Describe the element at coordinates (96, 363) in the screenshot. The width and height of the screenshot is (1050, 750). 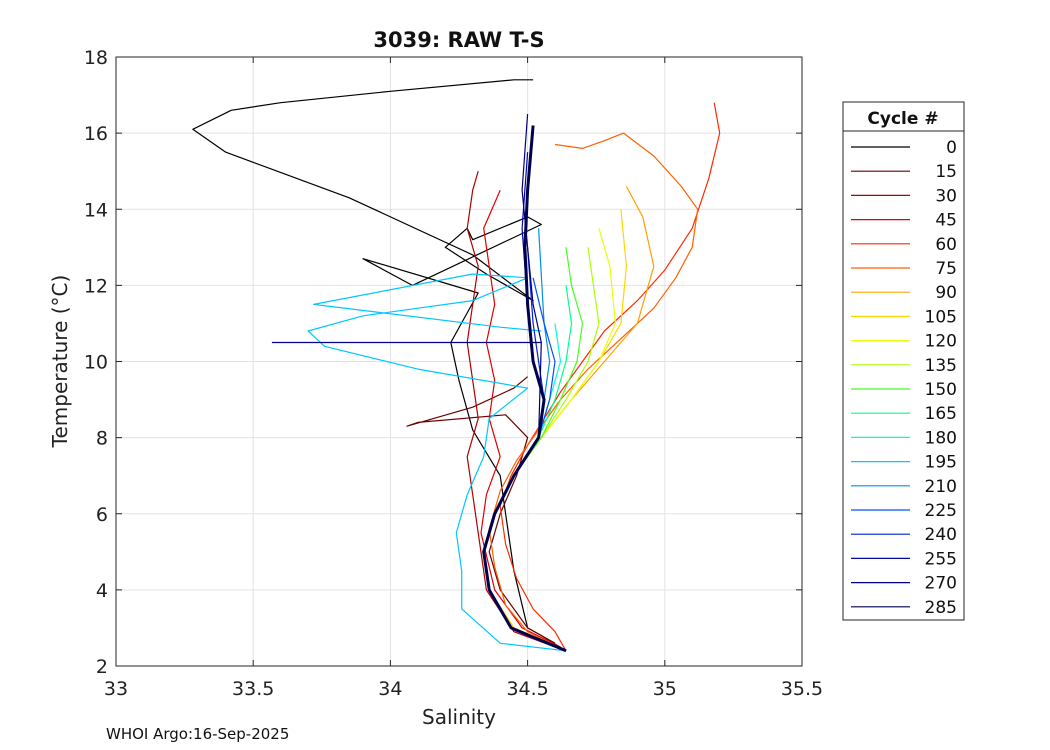
I see `y-tick-label: 10` at that location.